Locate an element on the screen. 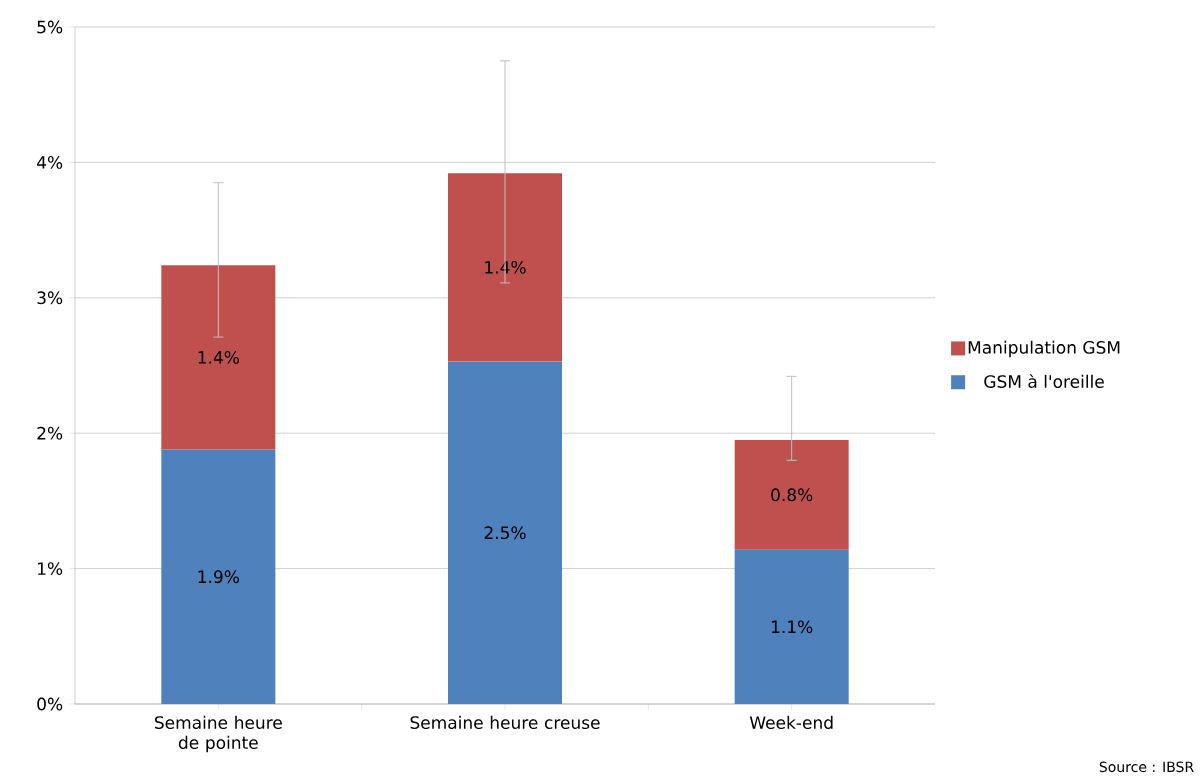 This screenshot has height=780, width=1203. x-tick-label: Semaine heure creuse is located at coordinates (505, 722).